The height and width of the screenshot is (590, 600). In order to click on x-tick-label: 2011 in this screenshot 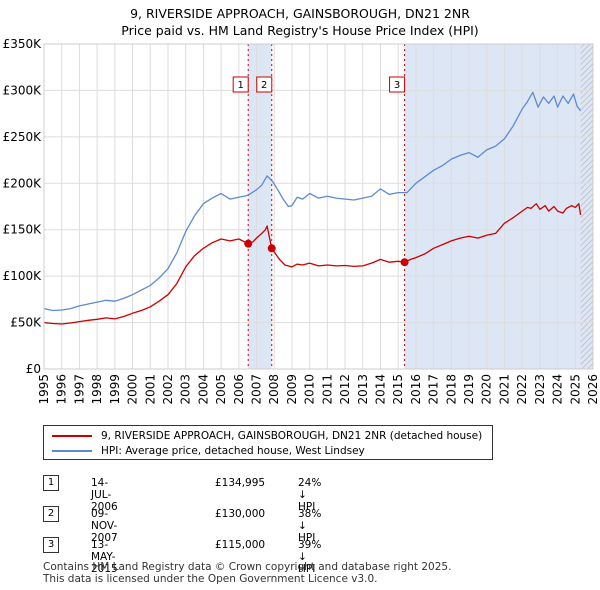, I will do `click(327, 389)`.